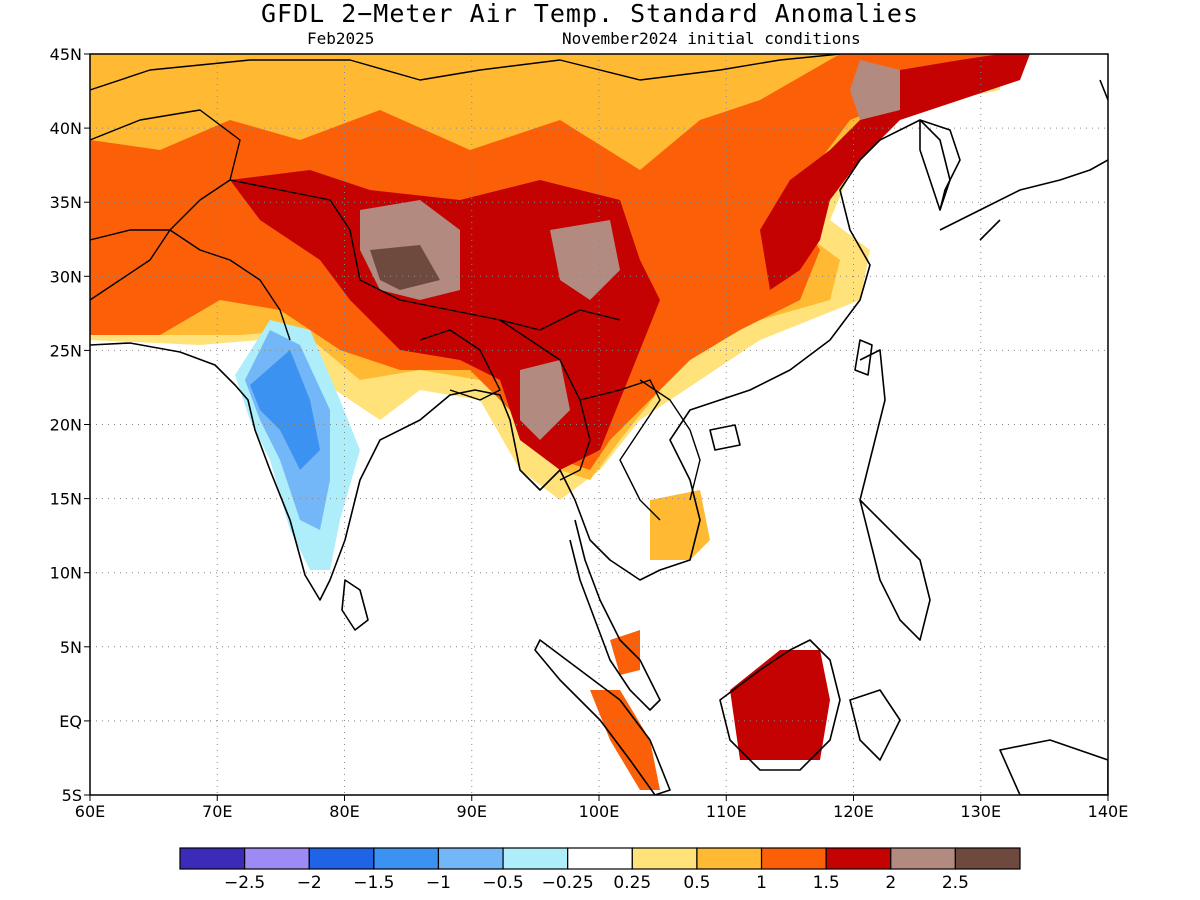 This screenshot has height=900, width=1200. What do you see at coordinates (726, 811) in the screenshot?
I see `lon-tick-label: 110E` at bounding box center [726, 811].